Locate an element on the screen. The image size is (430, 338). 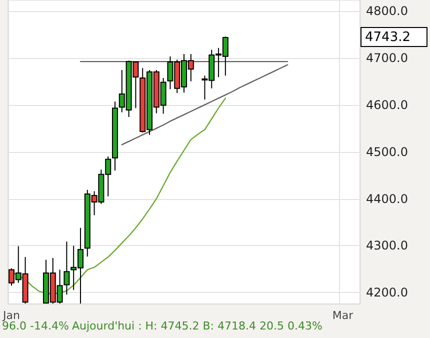
y-tick-label: 4700.0 is located at coordinates (387, 57).